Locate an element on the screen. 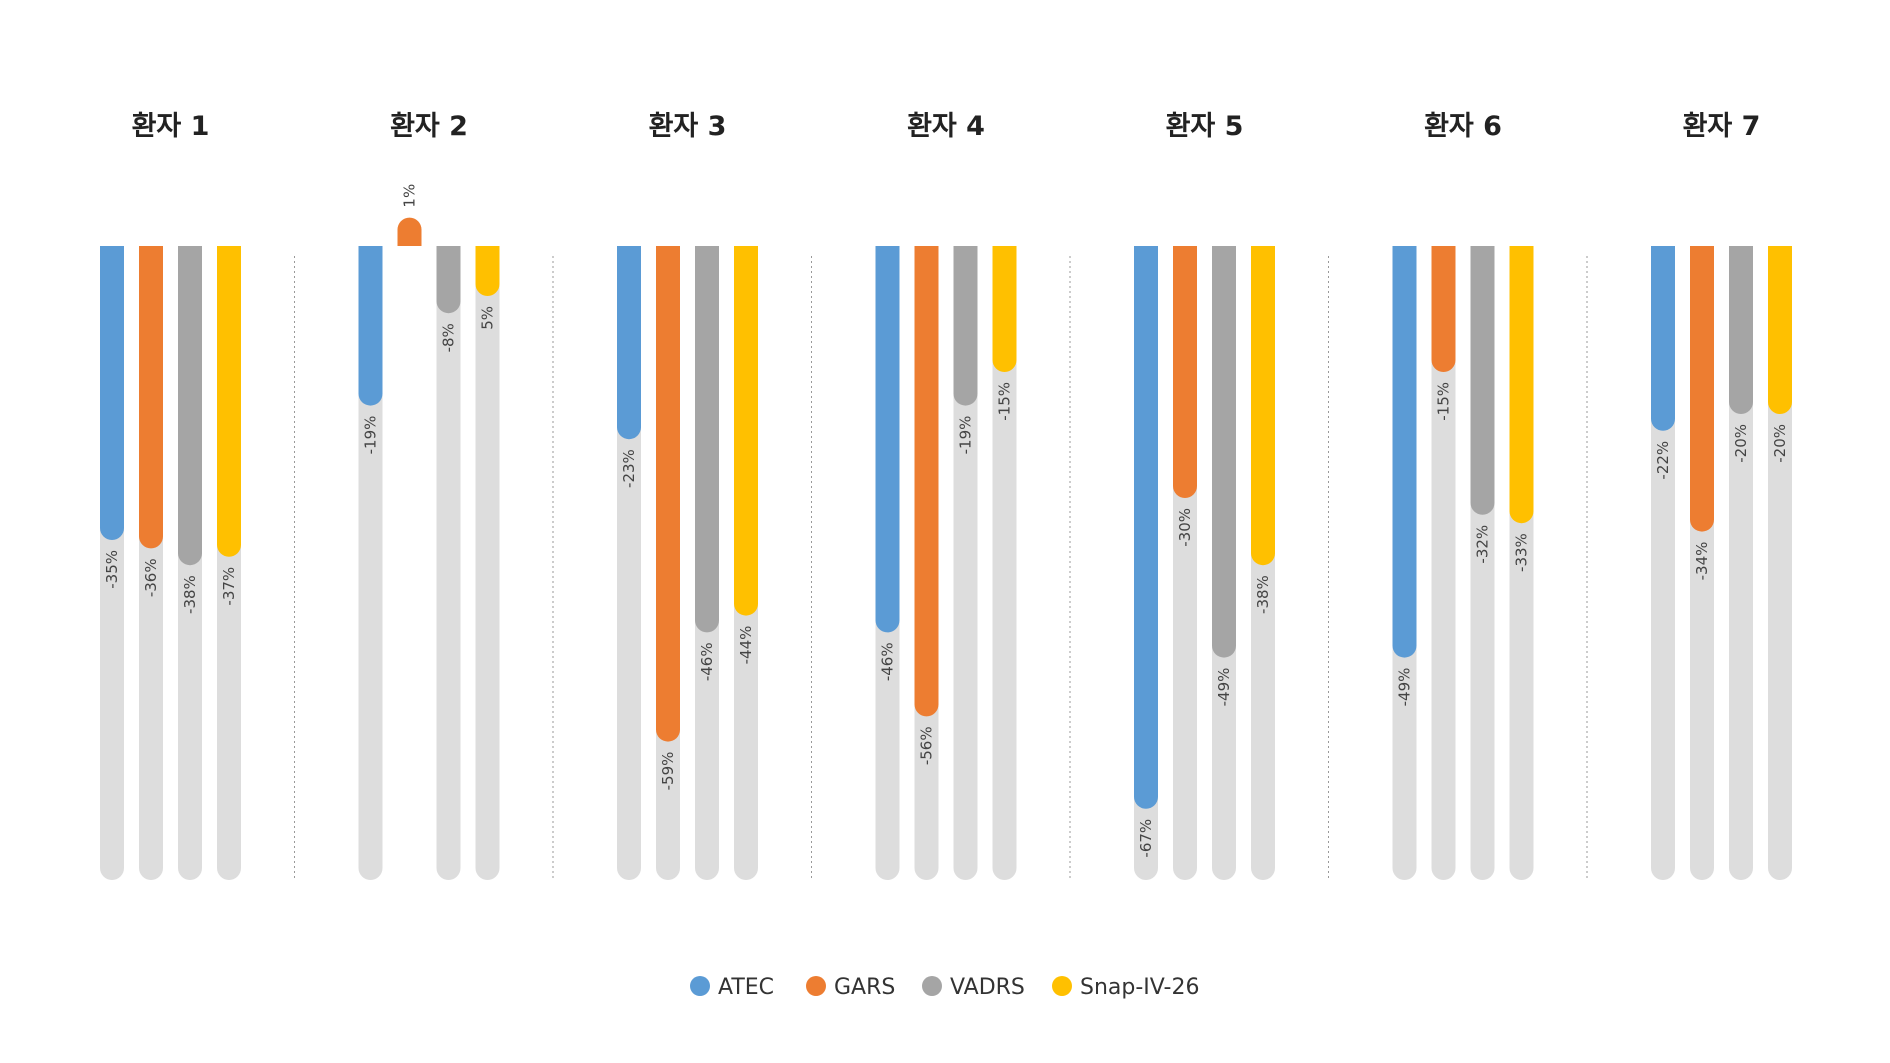  data-label: 5% is located at coordinates (488, 318).